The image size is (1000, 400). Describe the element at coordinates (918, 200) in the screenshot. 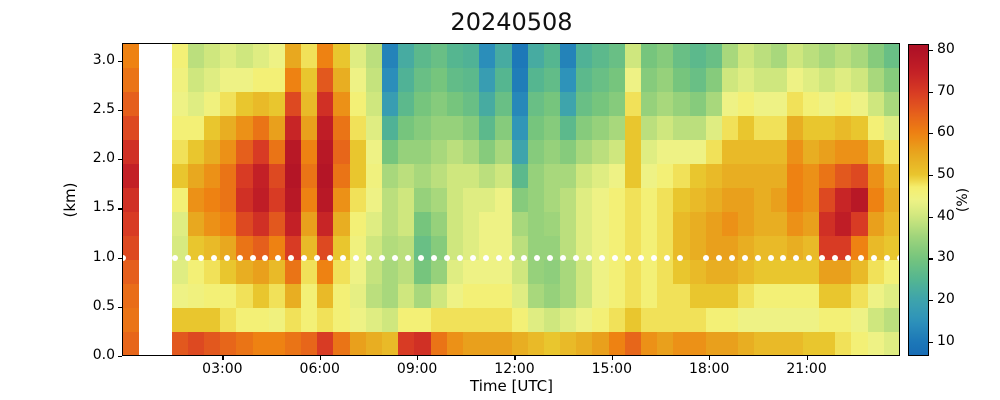

I see `colorbar-gradient` at that location.